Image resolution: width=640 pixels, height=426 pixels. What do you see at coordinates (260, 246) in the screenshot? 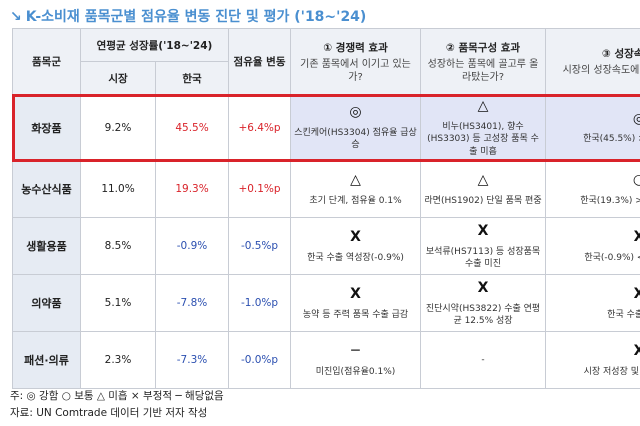
I see `share-change: -0.5%p` at bounding box center [260, 246].